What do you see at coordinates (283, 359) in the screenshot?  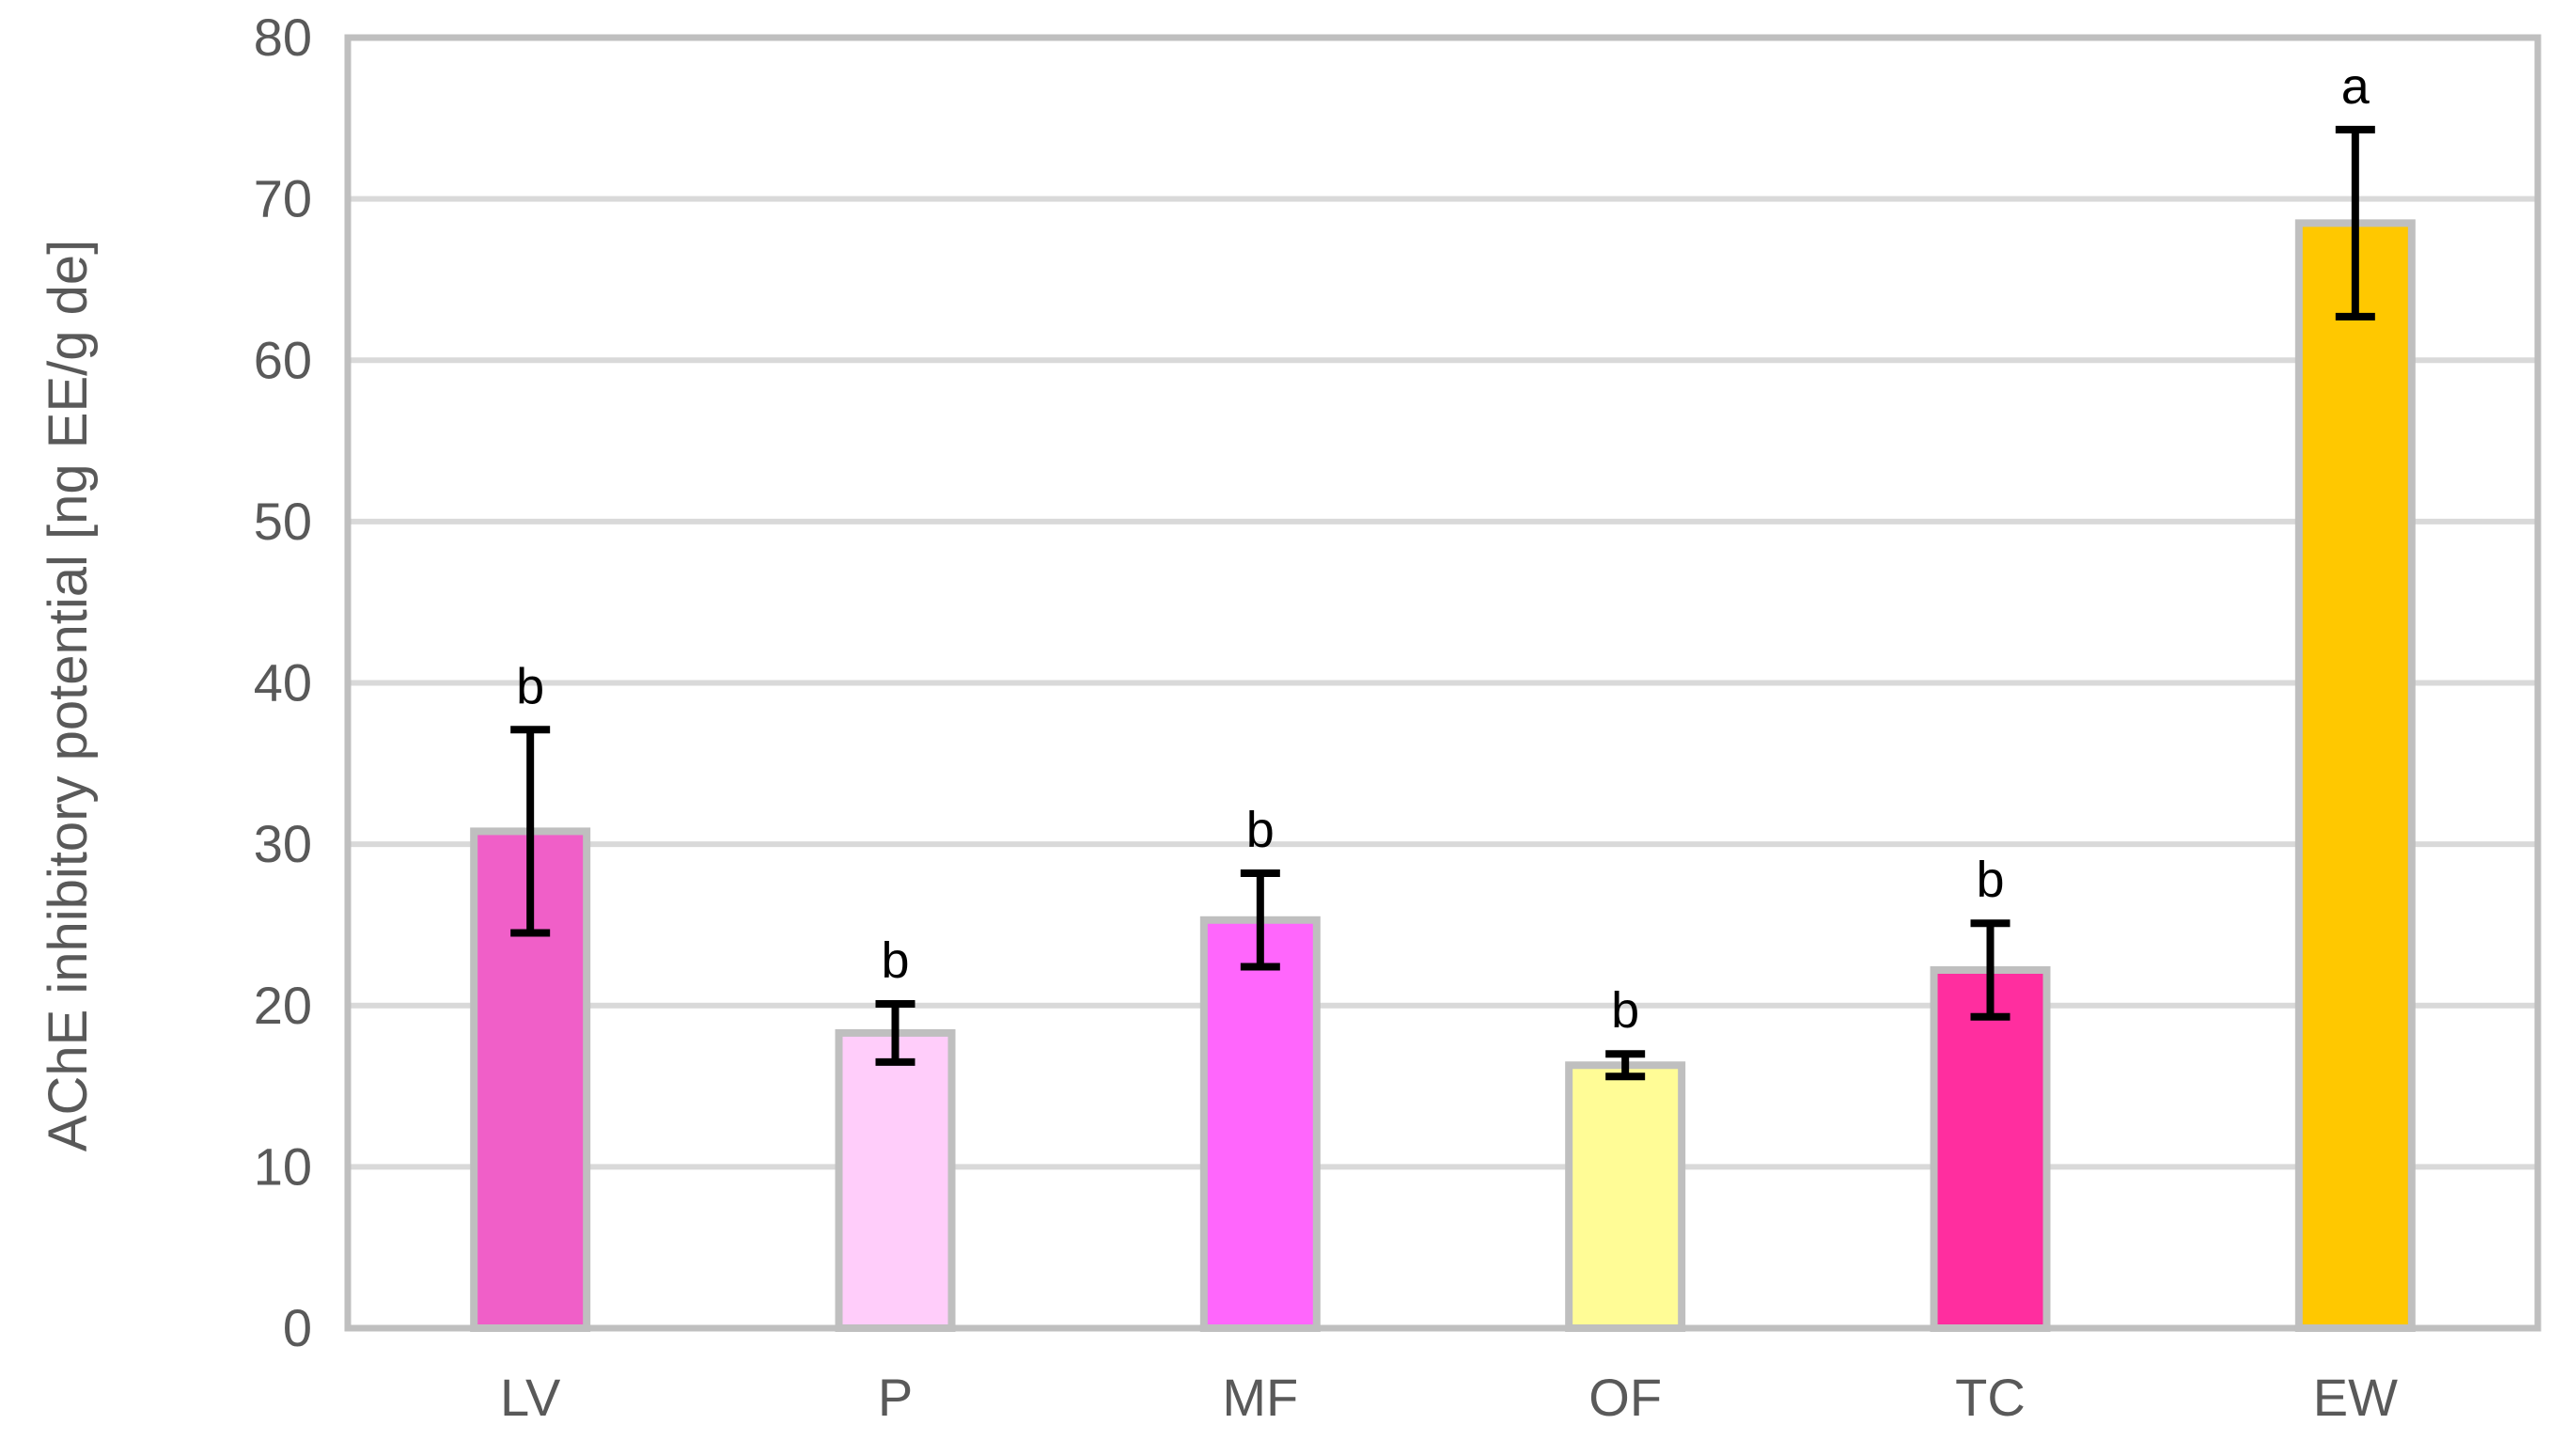 I see `y-tick-label: 60` at bounding box center [283, 359].